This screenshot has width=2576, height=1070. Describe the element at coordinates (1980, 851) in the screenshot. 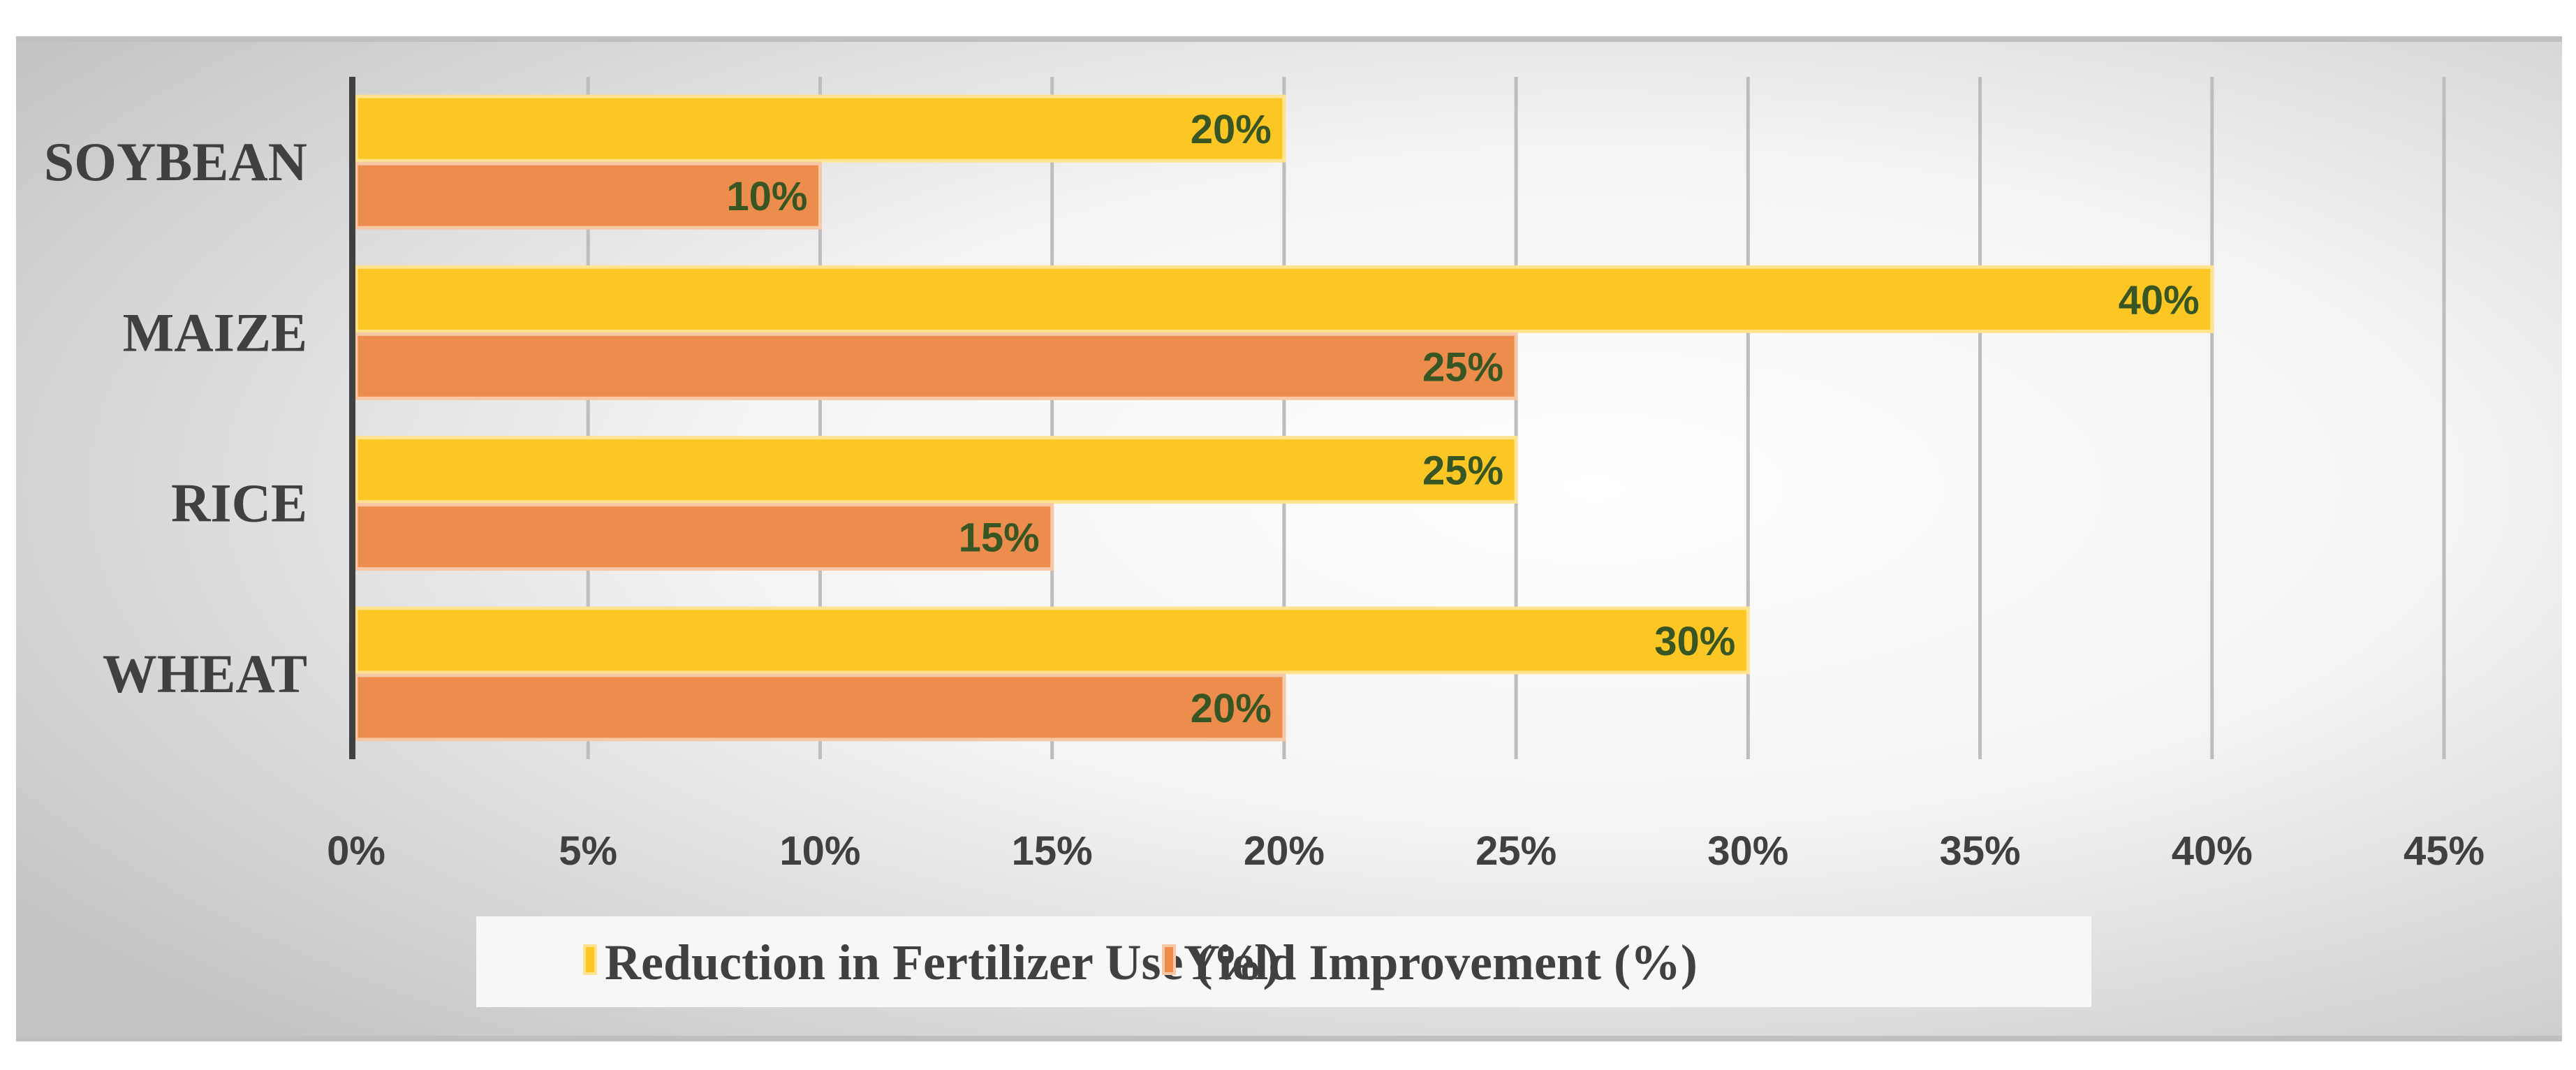

I see `x-tick-label: 35%` at that location.